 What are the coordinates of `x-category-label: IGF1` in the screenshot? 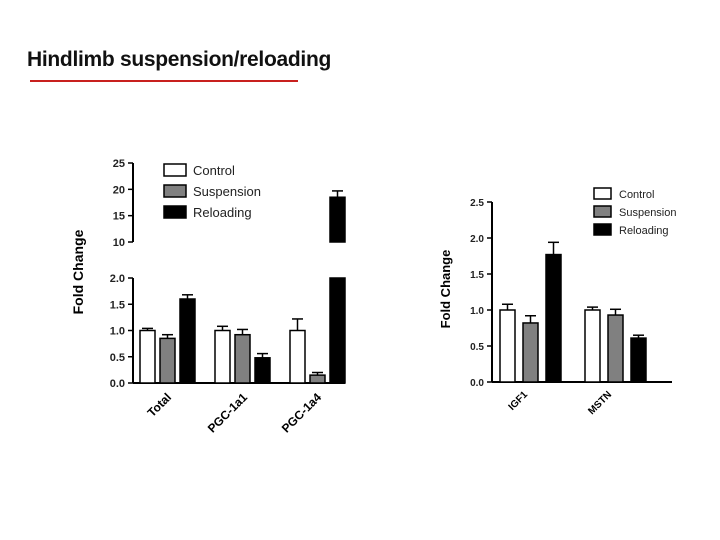 It's located at (519, 401).